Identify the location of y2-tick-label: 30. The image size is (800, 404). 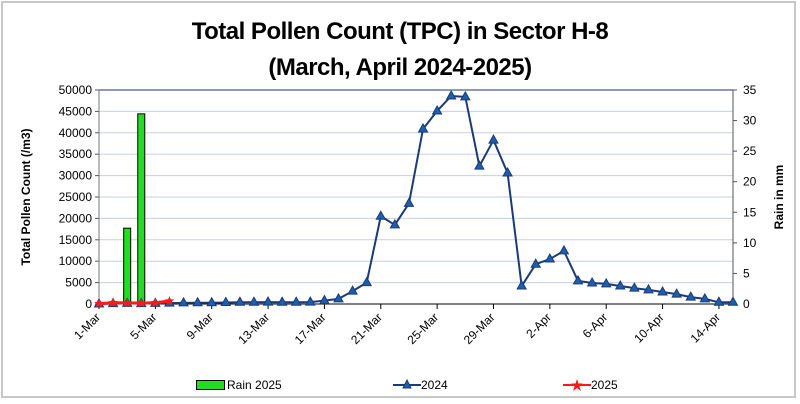
(750, 121).